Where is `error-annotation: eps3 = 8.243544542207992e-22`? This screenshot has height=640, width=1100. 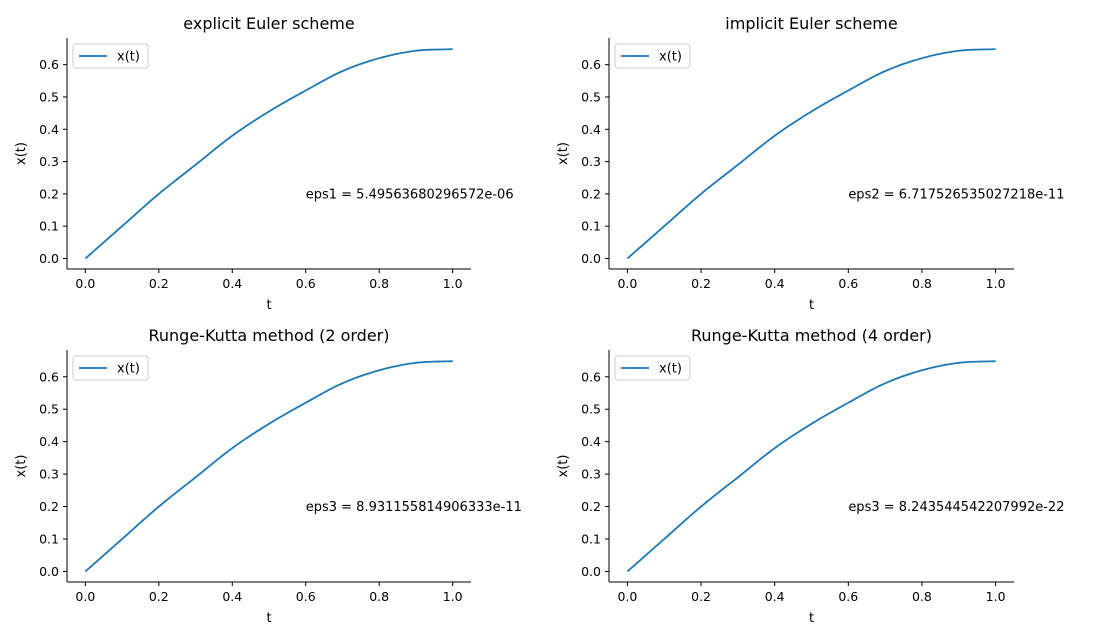 error-annotation: eps3 = 8.243544542207992e-22 is located at coordinates (956, 507).